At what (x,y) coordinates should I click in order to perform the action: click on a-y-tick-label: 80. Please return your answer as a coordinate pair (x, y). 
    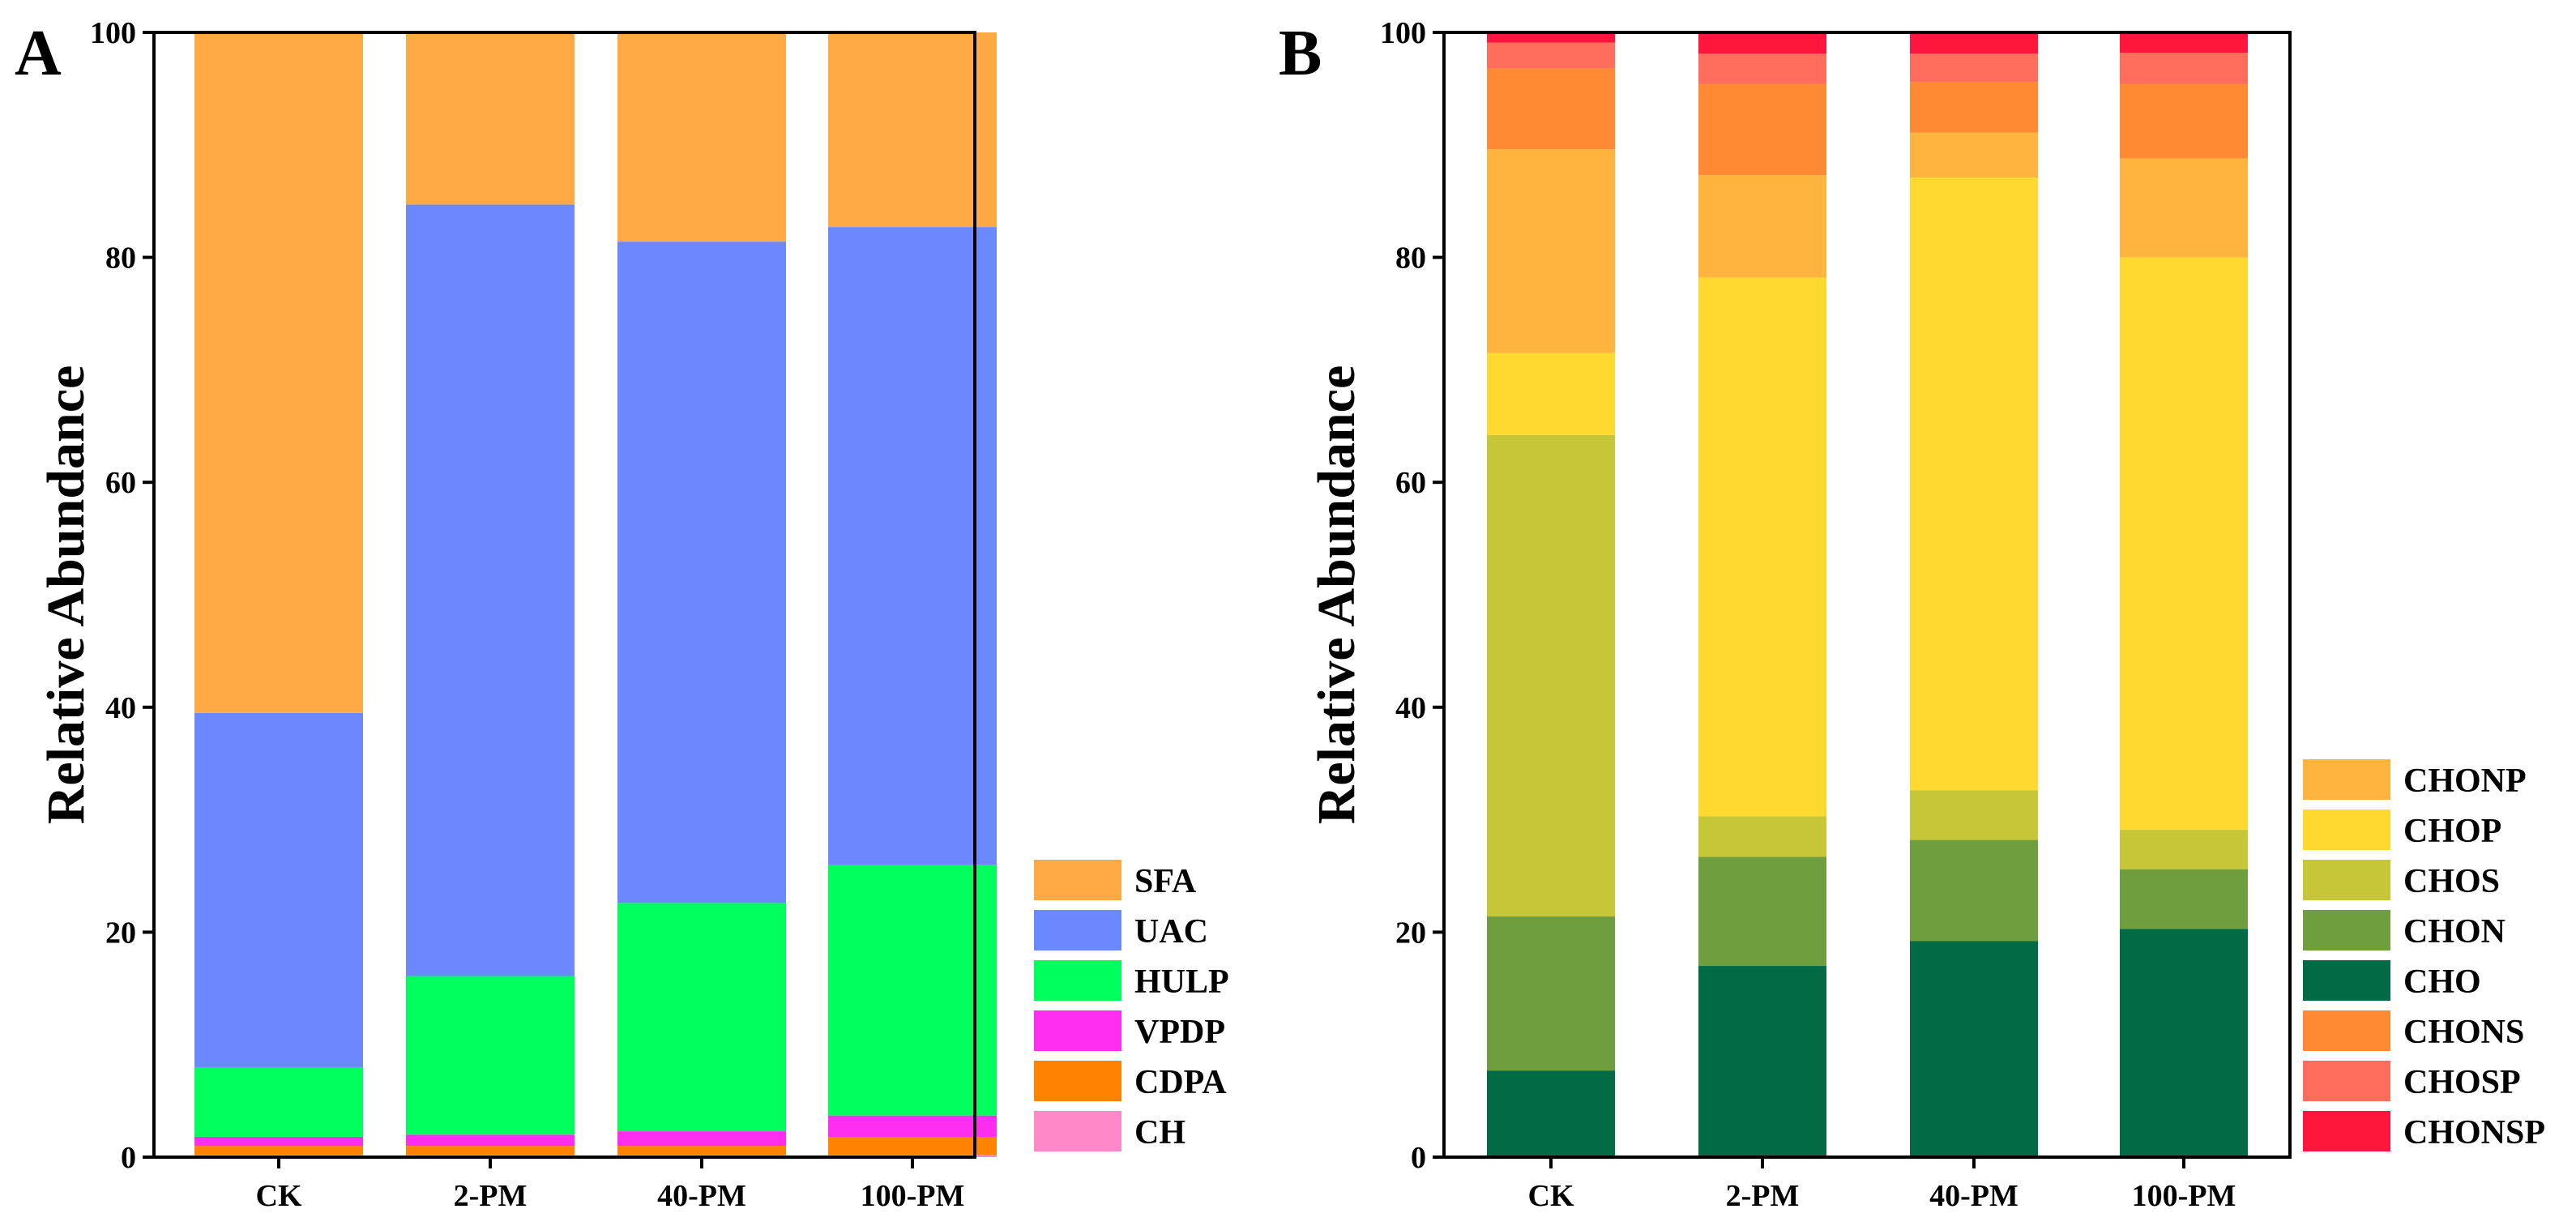
    Looking at the image, I should click on (120, 258).